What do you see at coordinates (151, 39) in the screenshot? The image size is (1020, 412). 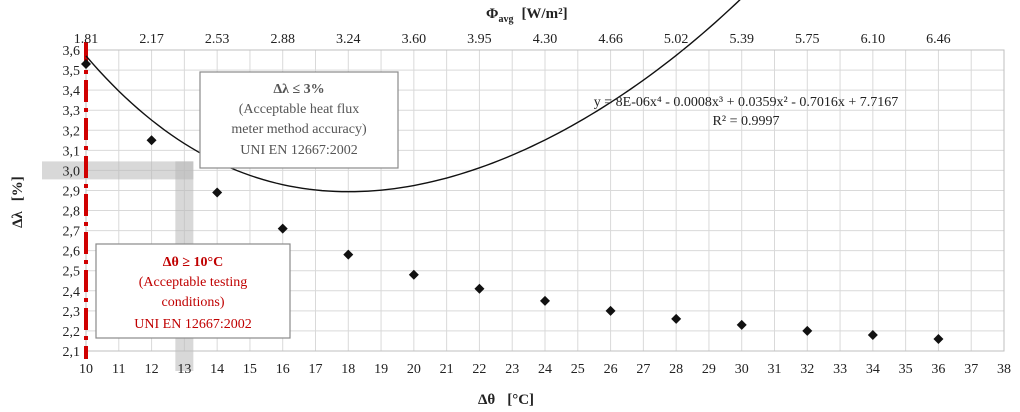 I see `top-tick-label: 2.17` at bounding box center [151, 39].